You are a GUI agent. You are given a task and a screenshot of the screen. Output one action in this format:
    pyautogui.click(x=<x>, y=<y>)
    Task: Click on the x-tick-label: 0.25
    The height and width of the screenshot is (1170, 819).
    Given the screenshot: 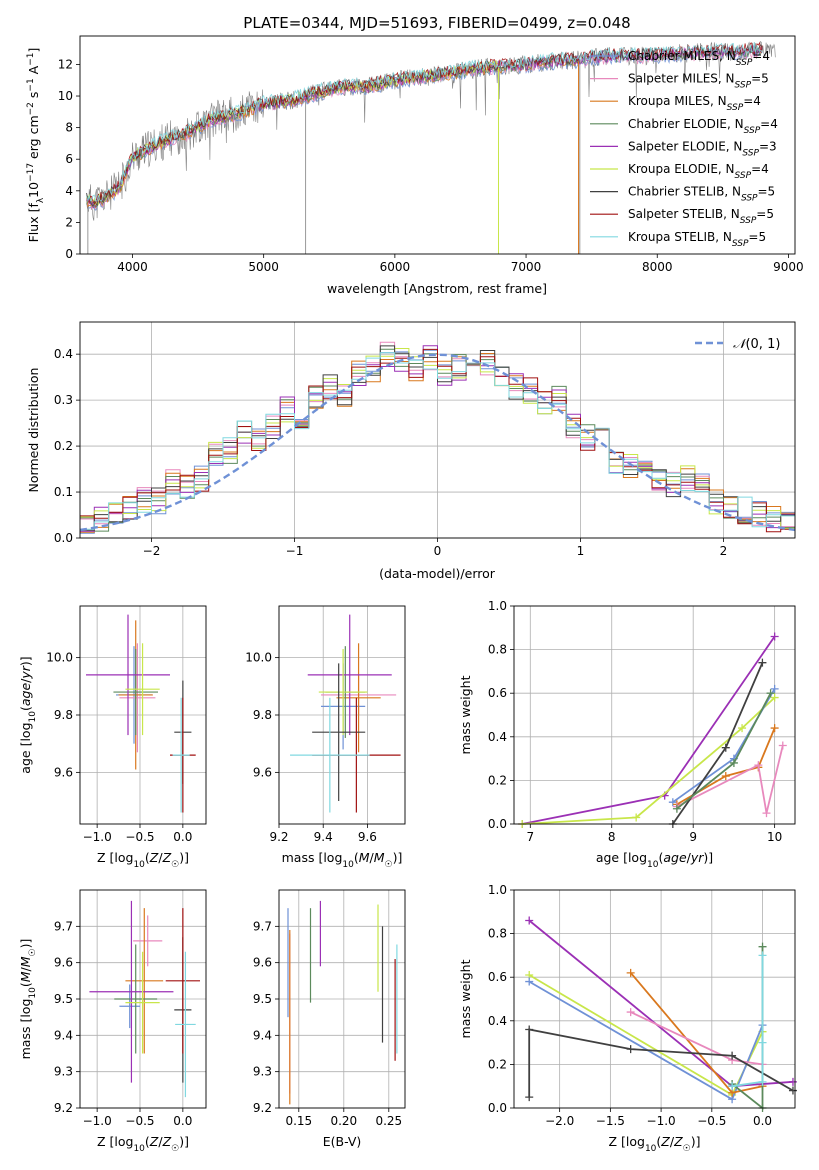 What is the action you would take?
    pyautogui.click(x=388, y=1121)
    